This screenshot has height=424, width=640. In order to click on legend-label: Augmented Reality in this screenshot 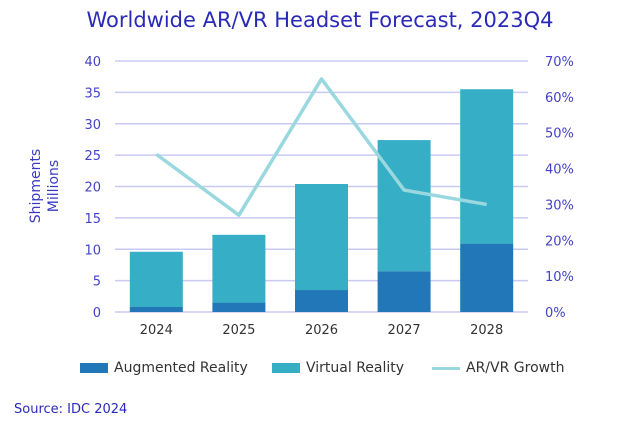, I will do `click(181, 368)`.